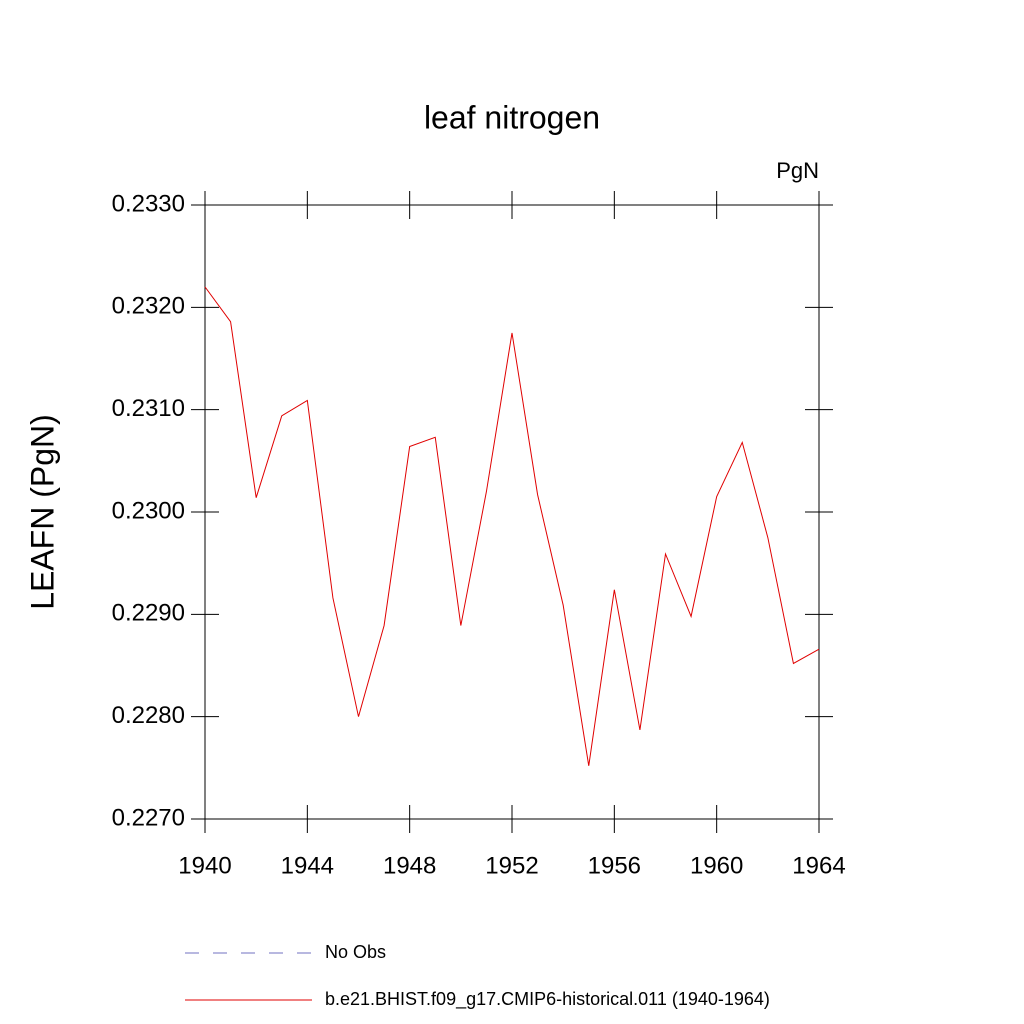 The height and width of the screenshot is (1024, 1024). I want to click on x-tick-label: 1956, so click(614, 865).